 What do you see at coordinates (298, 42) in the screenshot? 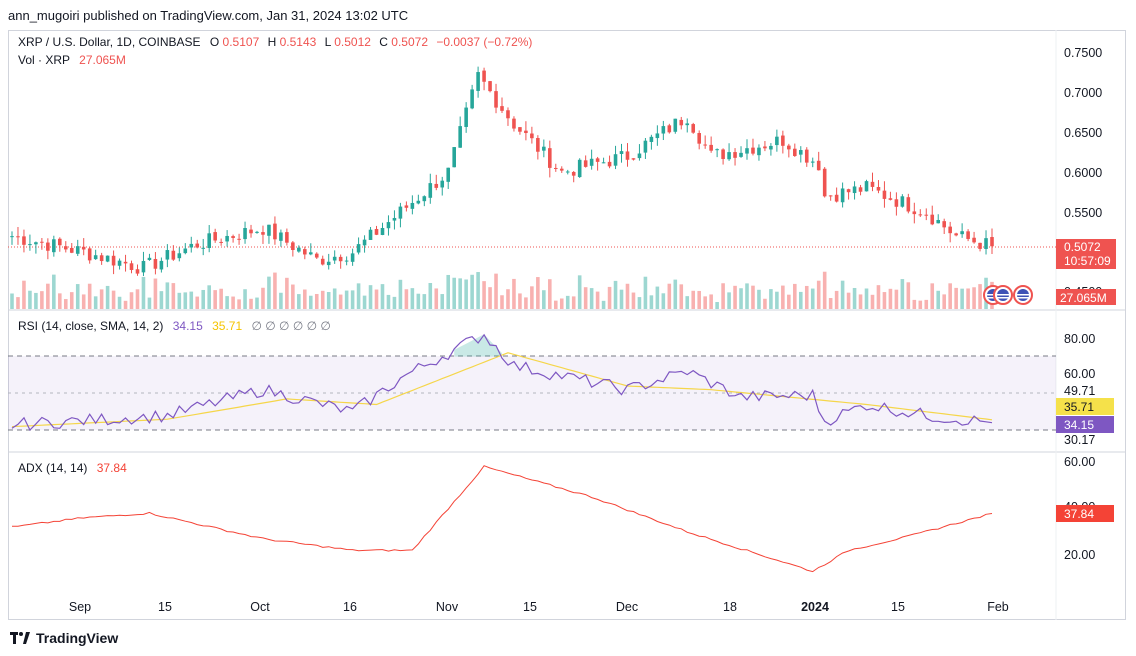
I see `high-value: 0.5143` at bounding box center [298, 42].